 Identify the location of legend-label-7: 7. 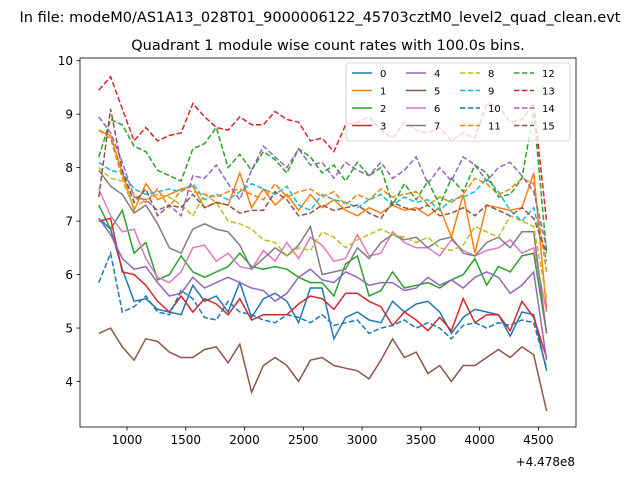
(437, 127).